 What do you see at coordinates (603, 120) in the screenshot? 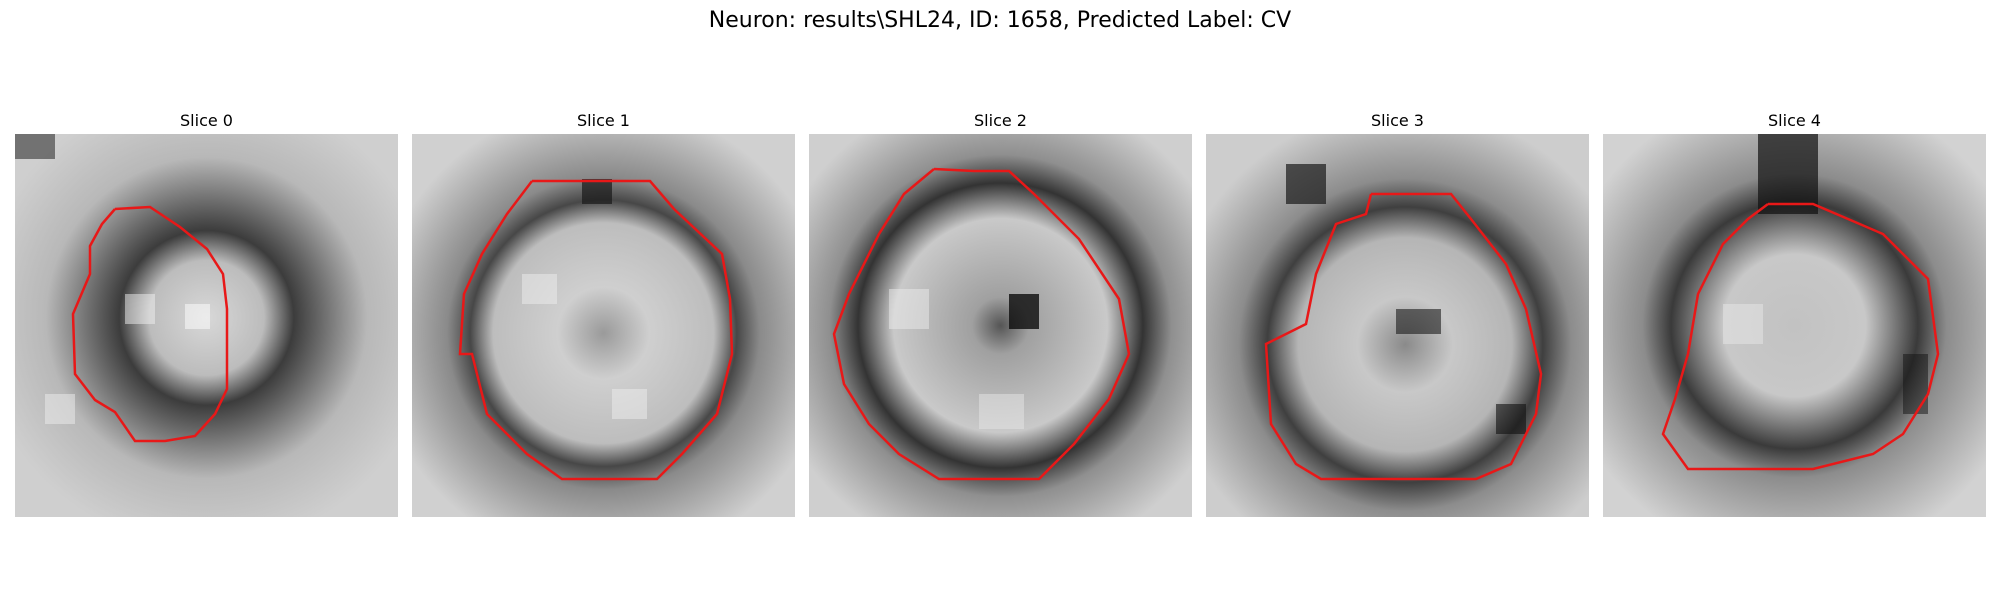
I see `slice-title: Slice 1` at bounding box center [603, 120].